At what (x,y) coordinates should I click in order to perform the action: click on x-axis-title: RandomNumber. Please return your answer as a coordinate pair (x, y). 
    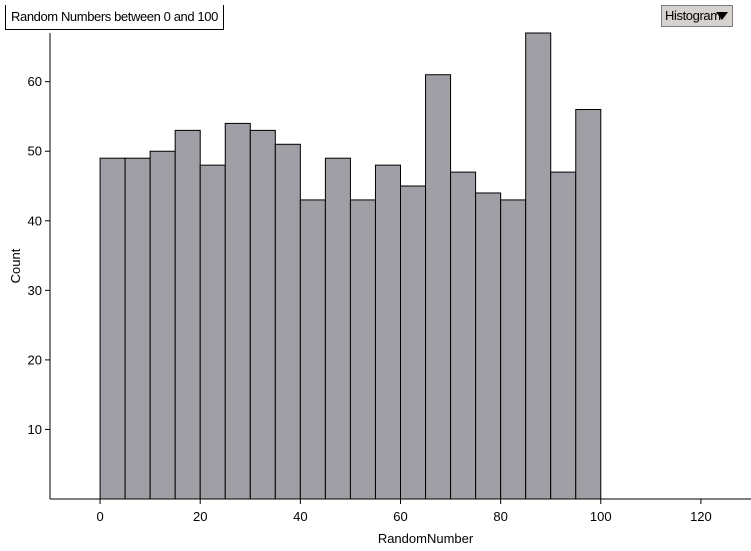
    Looking at the image, I should click on (426, 538).